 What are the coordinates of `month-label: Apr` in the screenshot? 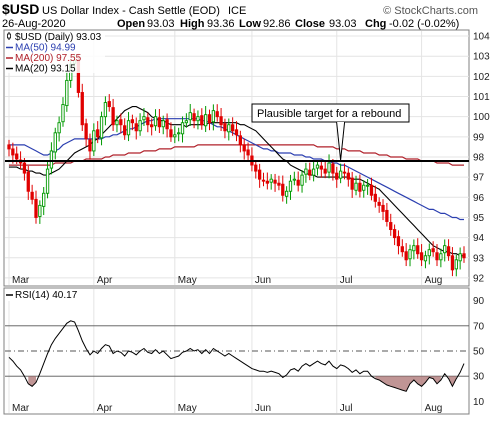 It's located at (105, 280).